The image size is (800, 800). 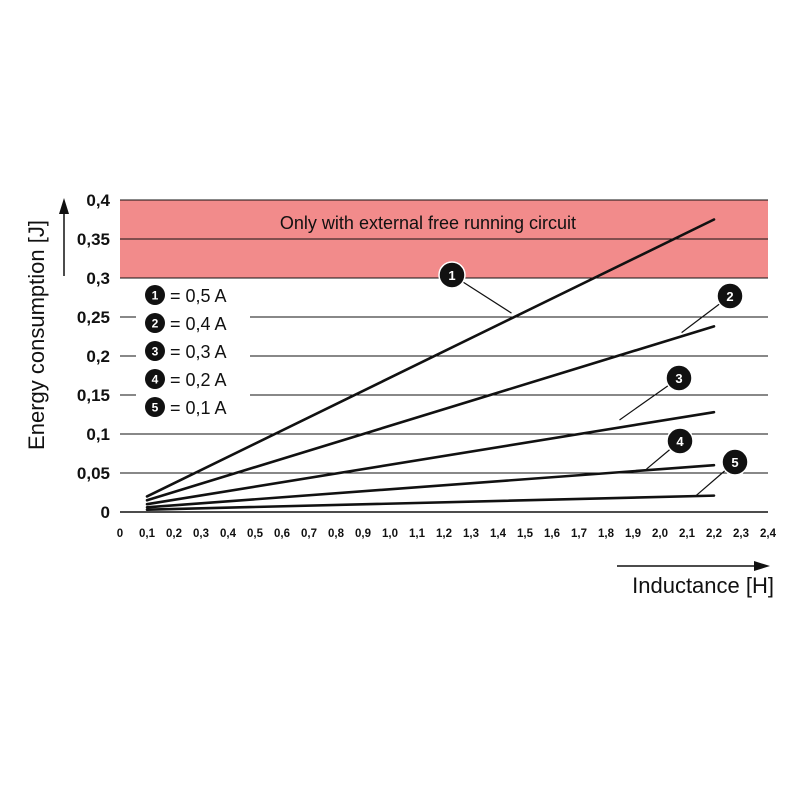 I want to click on series-marker-label: 4, so click(x=680, y=441).